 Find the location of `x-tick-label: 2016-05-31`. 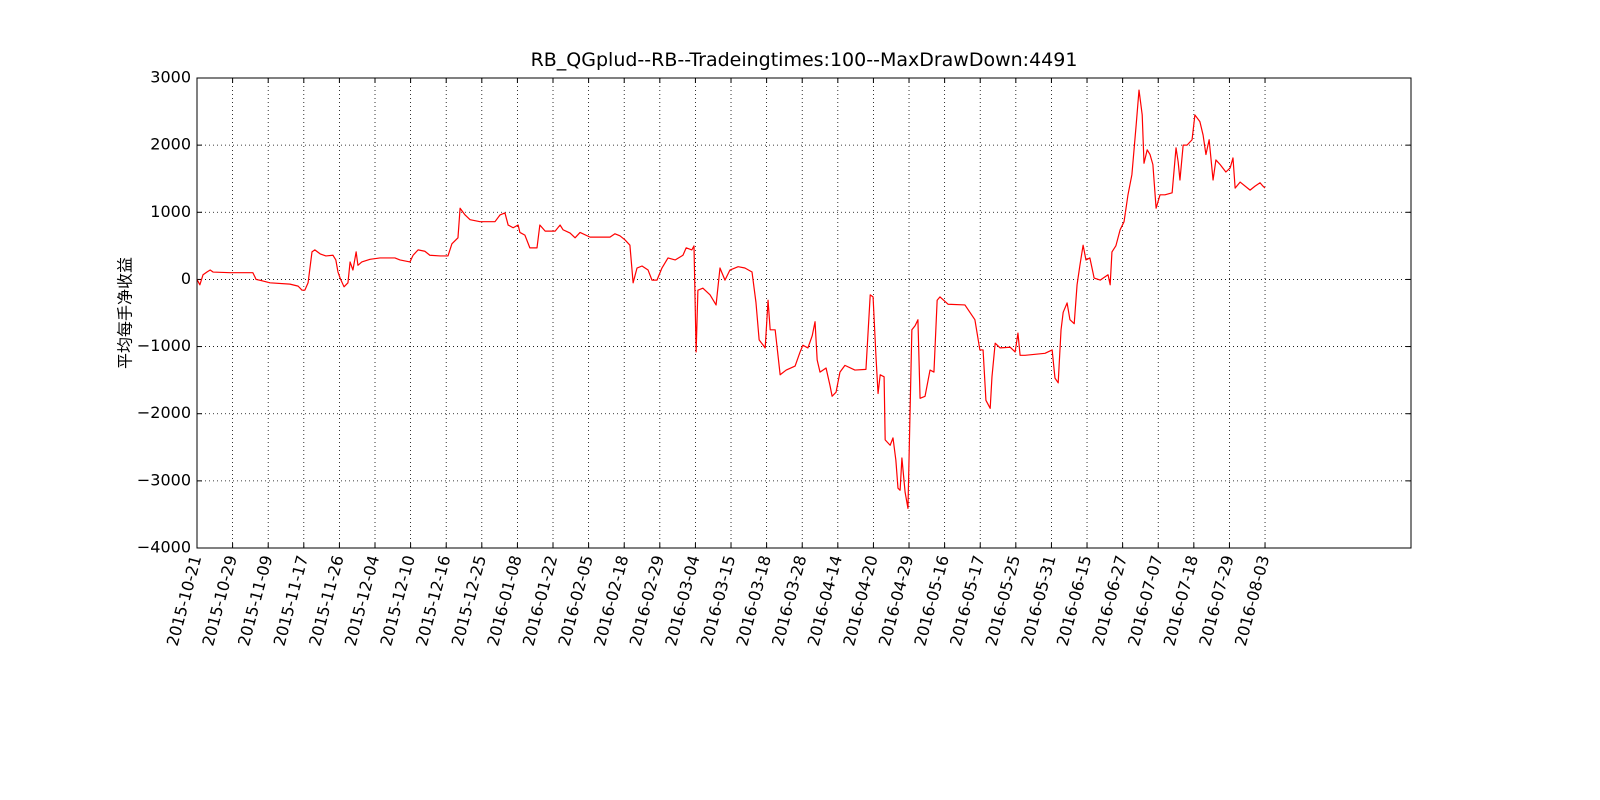

x-tick-label: 2016-05-31 is located at coordinates (1038, 600).